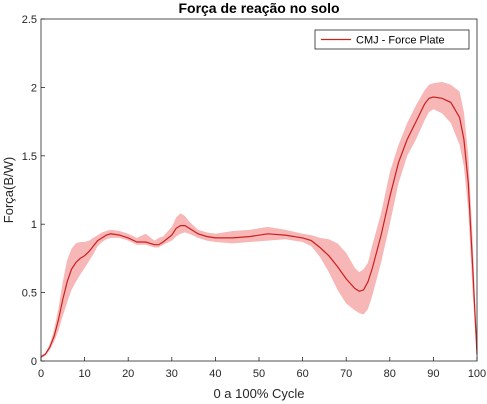 The width and height of the screenshot is (487, 404). What do you see at coordinates (433, 374) in the screenshot?
I see `x-tick-label: 90` at bounding box center [433, 374].